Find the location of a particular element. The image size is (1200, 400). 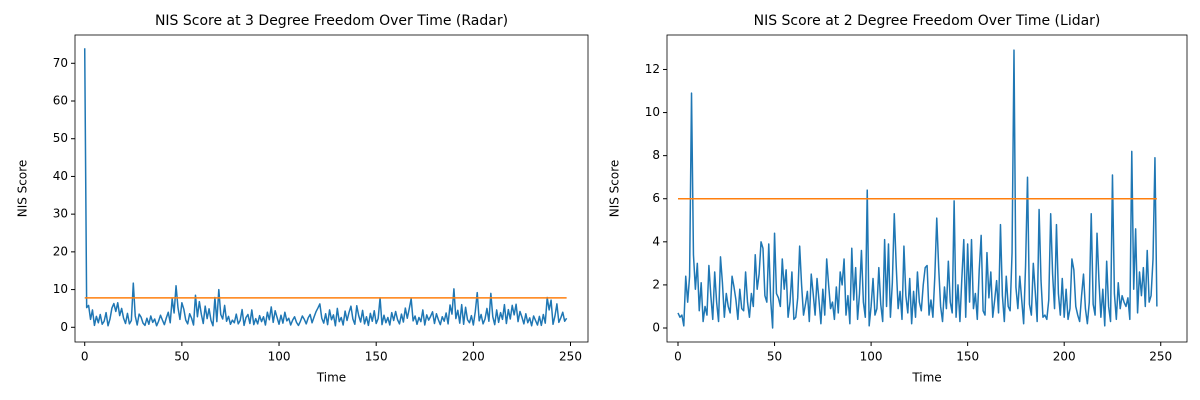

y-tick-label: 8 is located at coordinates (656, 155).